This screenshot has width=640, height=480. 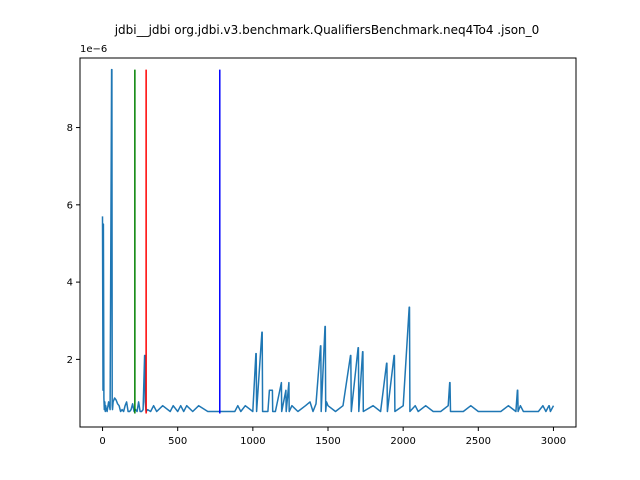 I want to click on y-offset-label: 1e−6, so click(x=93, y=49).